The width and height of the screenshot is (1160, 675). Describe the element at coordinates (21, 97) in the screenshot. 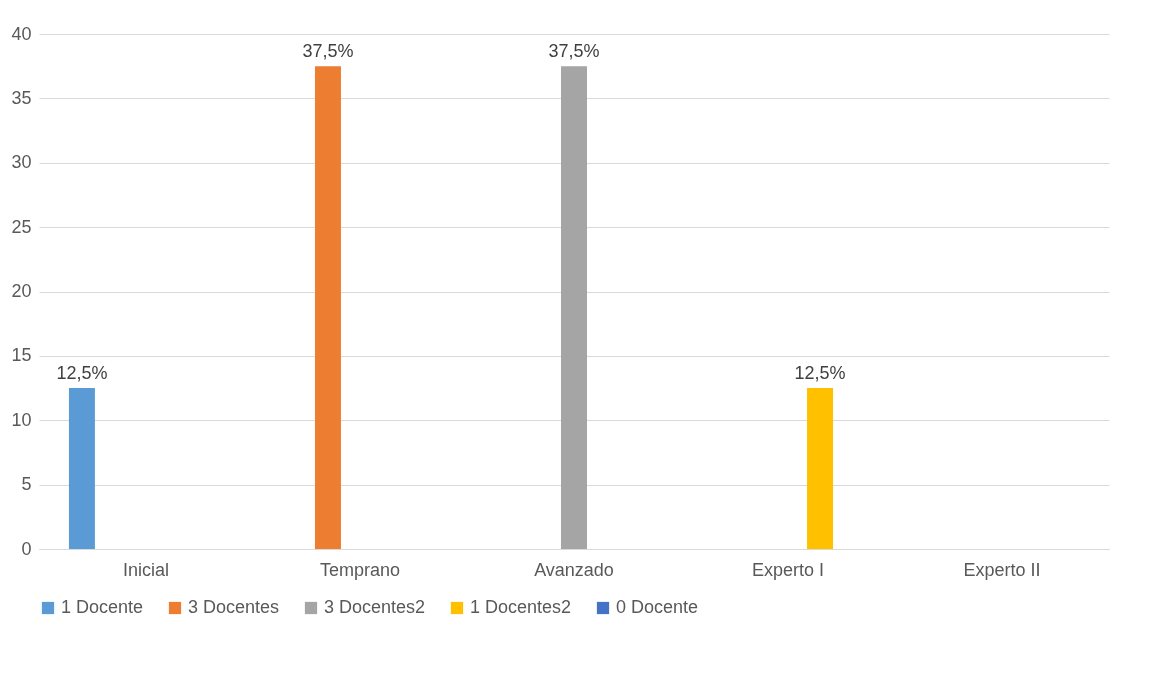

I see `y-tick-label: 35` at that location.